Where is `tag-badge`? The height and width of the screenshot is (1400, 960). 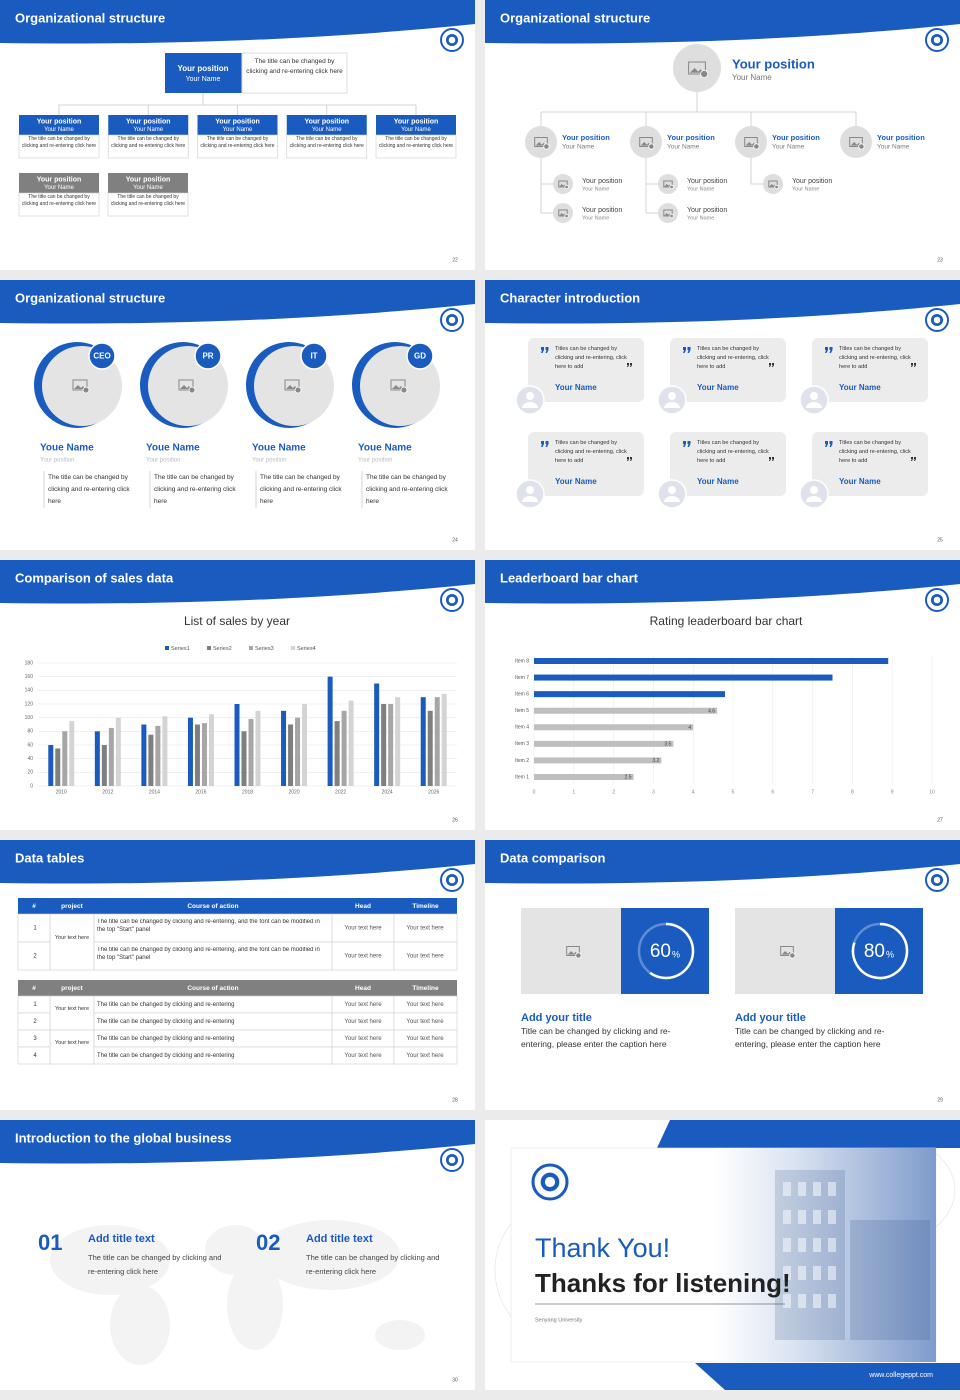
tag-badge is located at coordinates (102, 356).